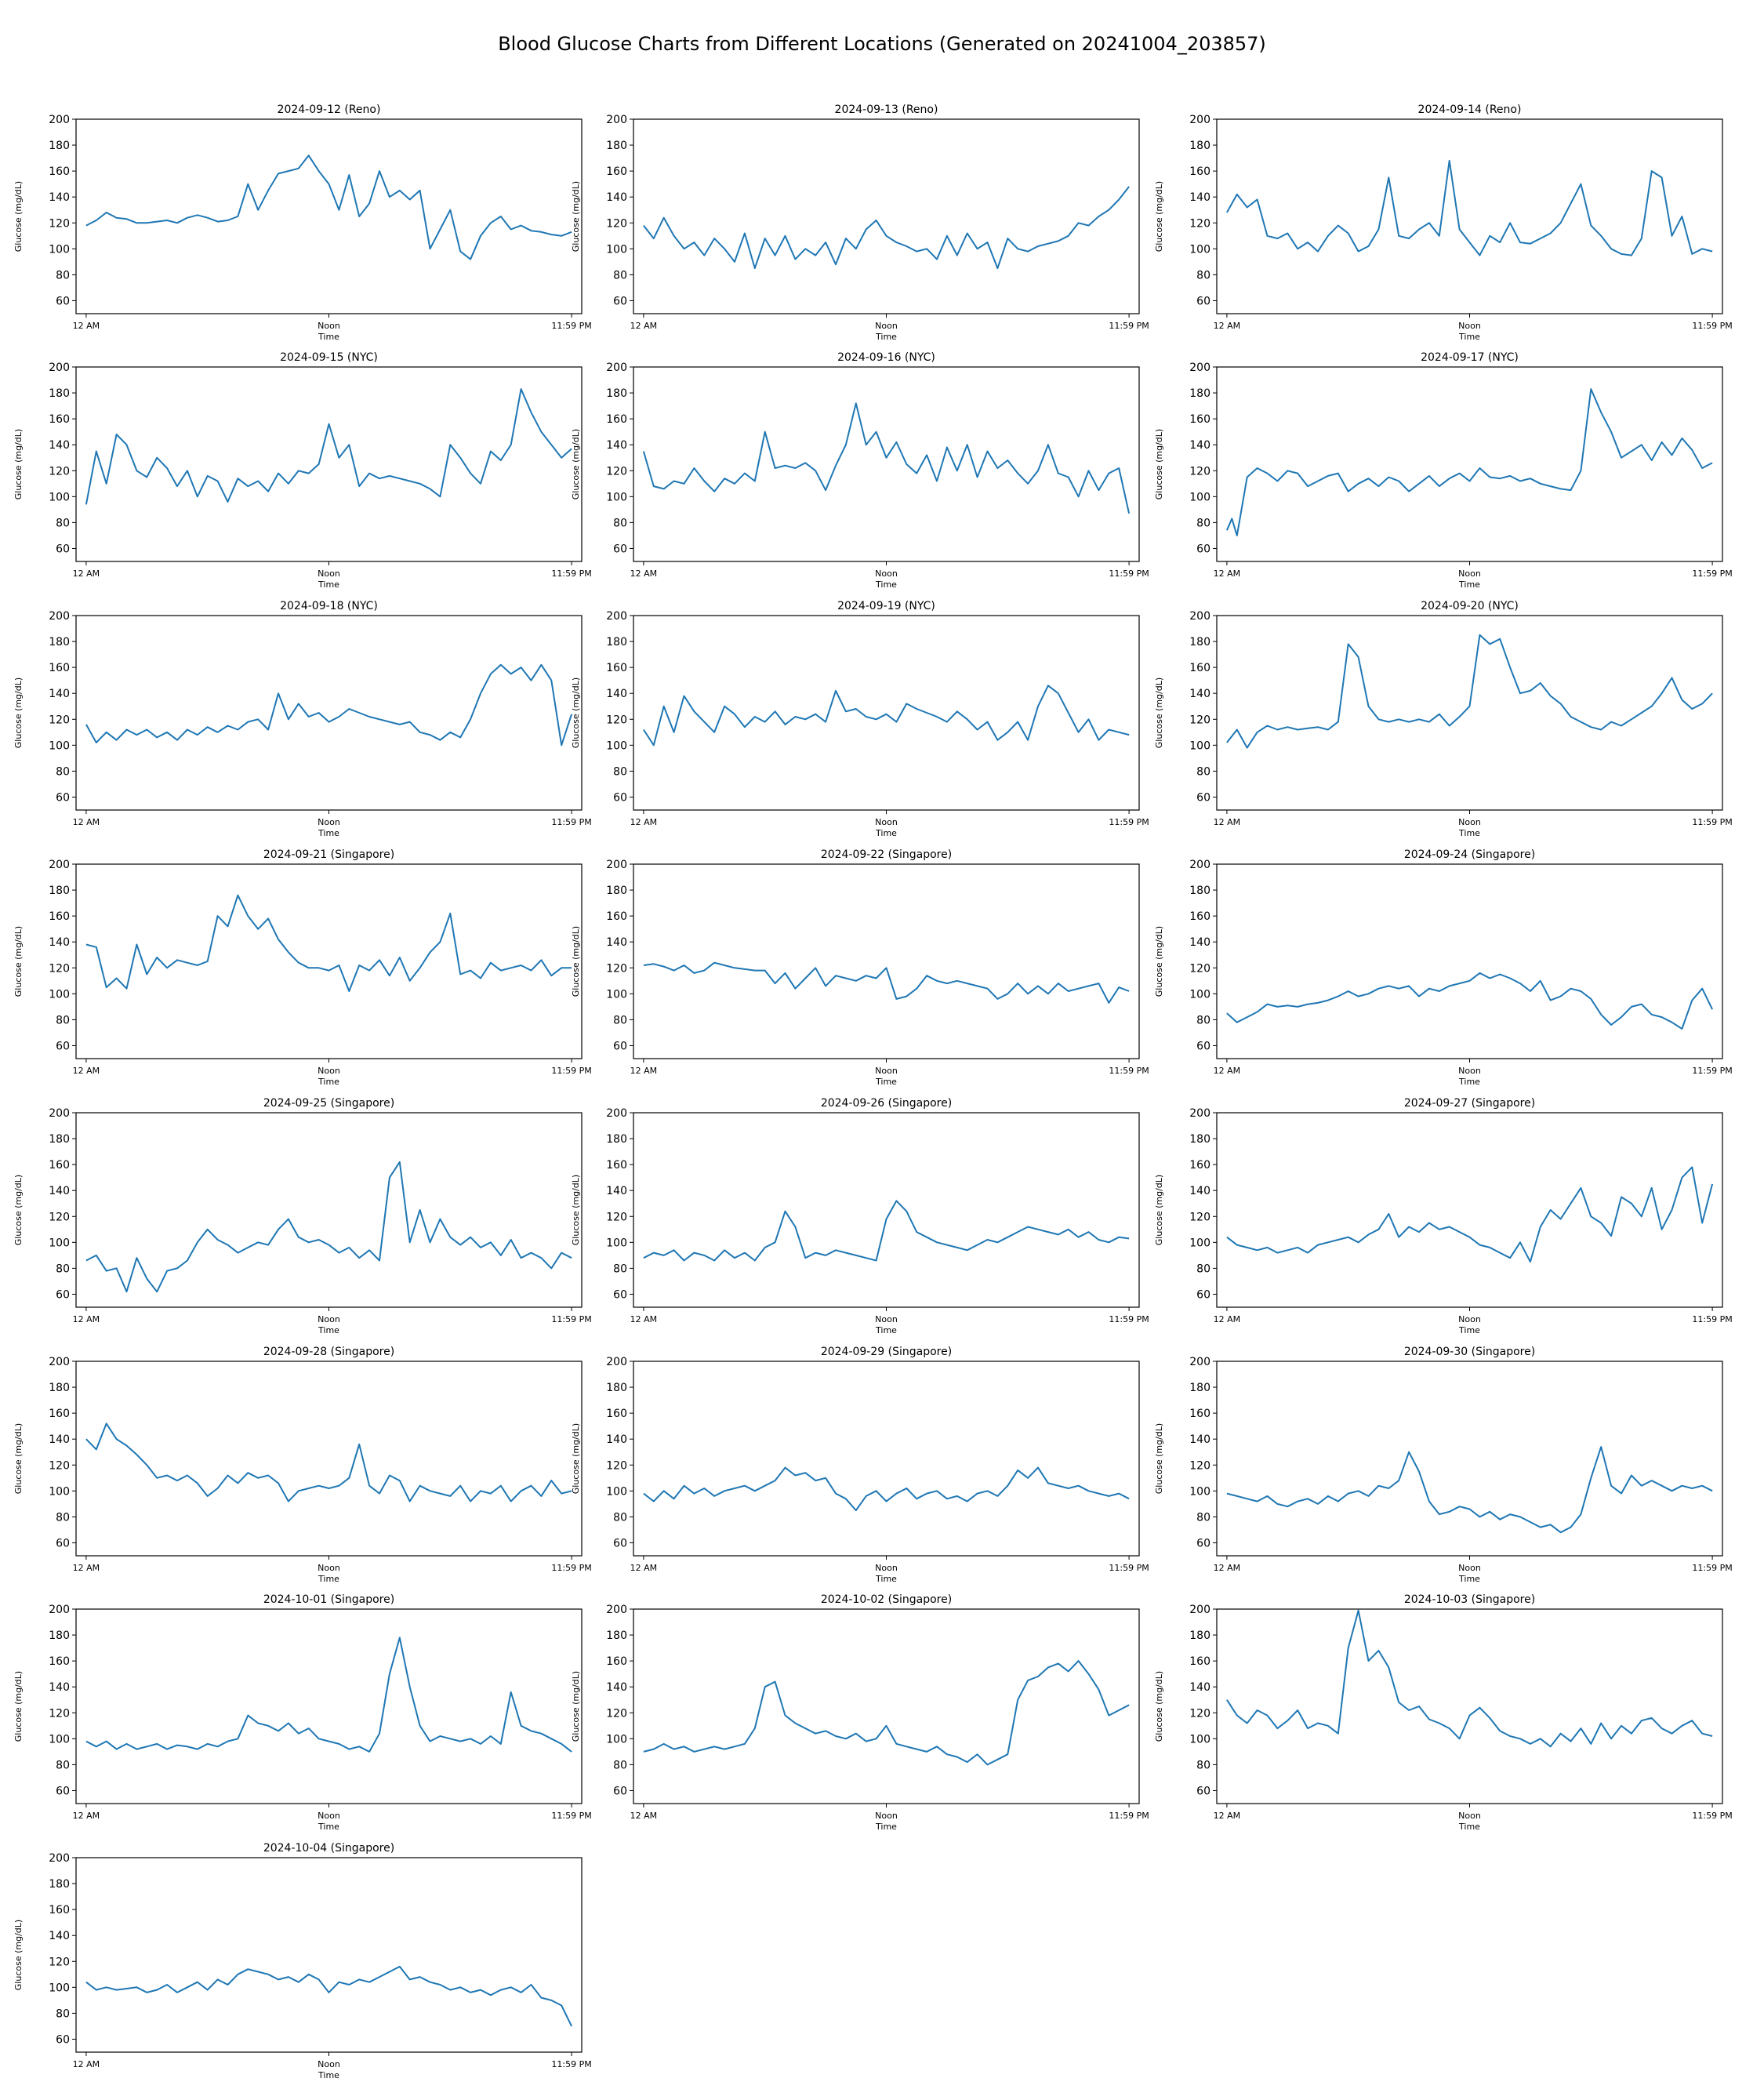 The image size is (1764, 2089). What do you see at coordinates (886, 1103) in the screenshot?
I see `subplot-title: 2024-09-26 (Singapore)` at bounding box center [886, 1103].